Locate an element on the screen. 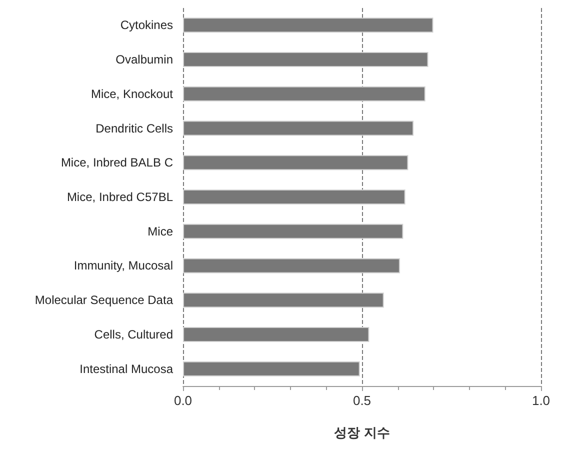 The height and width of the screenshot is (452, 566). x-axis-title: 성장 지수 is located at coordinates (362, 432).